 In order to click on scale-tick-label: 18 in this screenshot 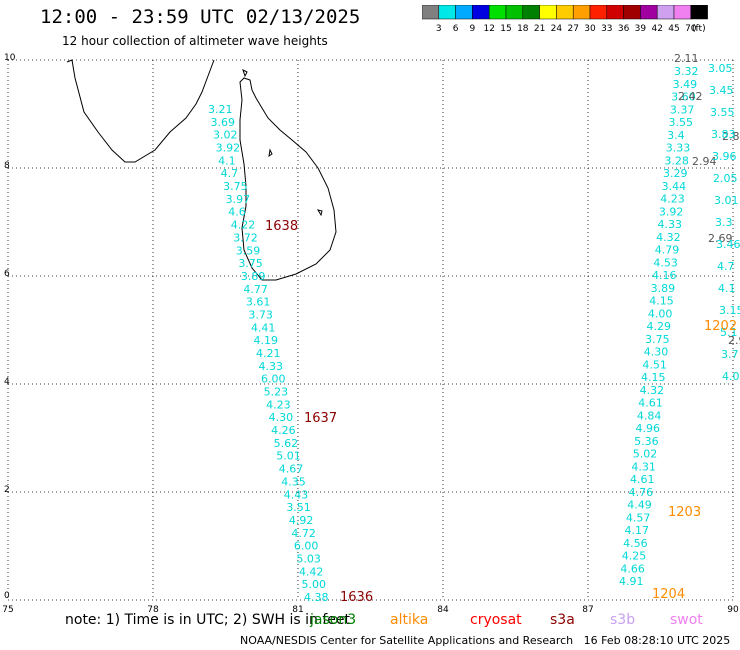, I will do `click(523, 28)`.